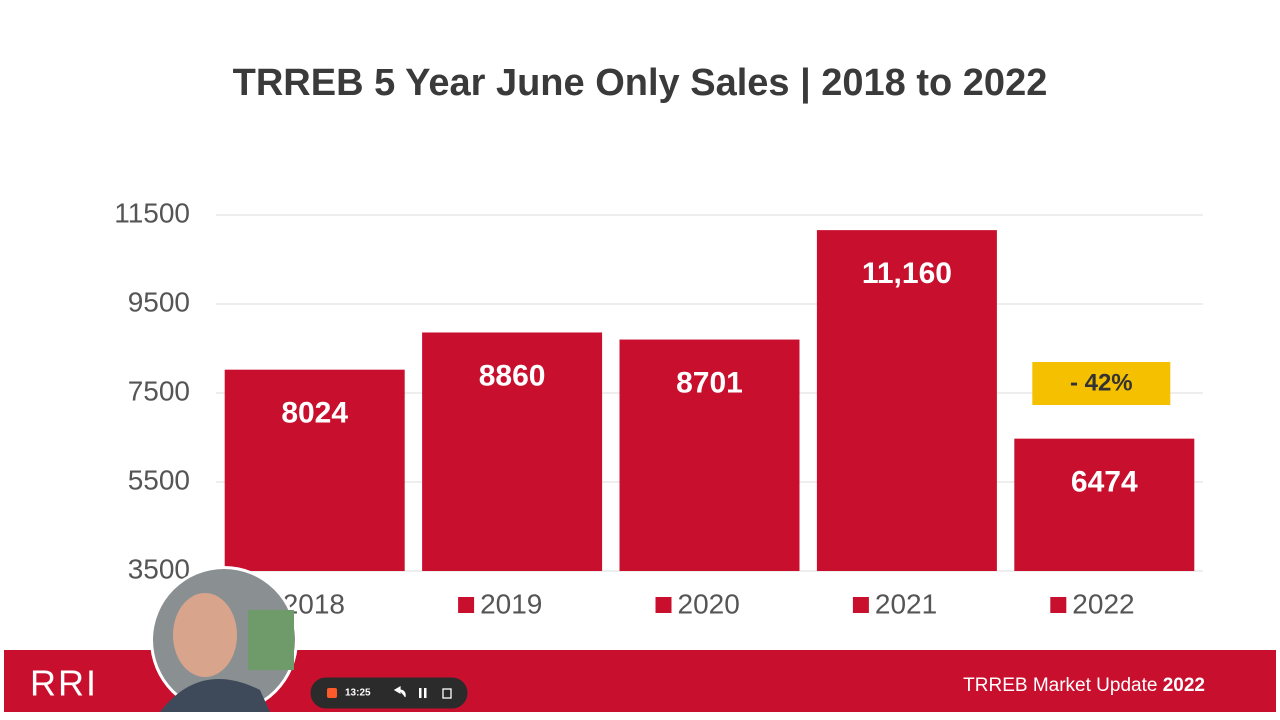 Image resolution: width=1280 pixels, height=720 pixels. I want to click on footer-label: TRREB Market Update, so click(1063, 685).